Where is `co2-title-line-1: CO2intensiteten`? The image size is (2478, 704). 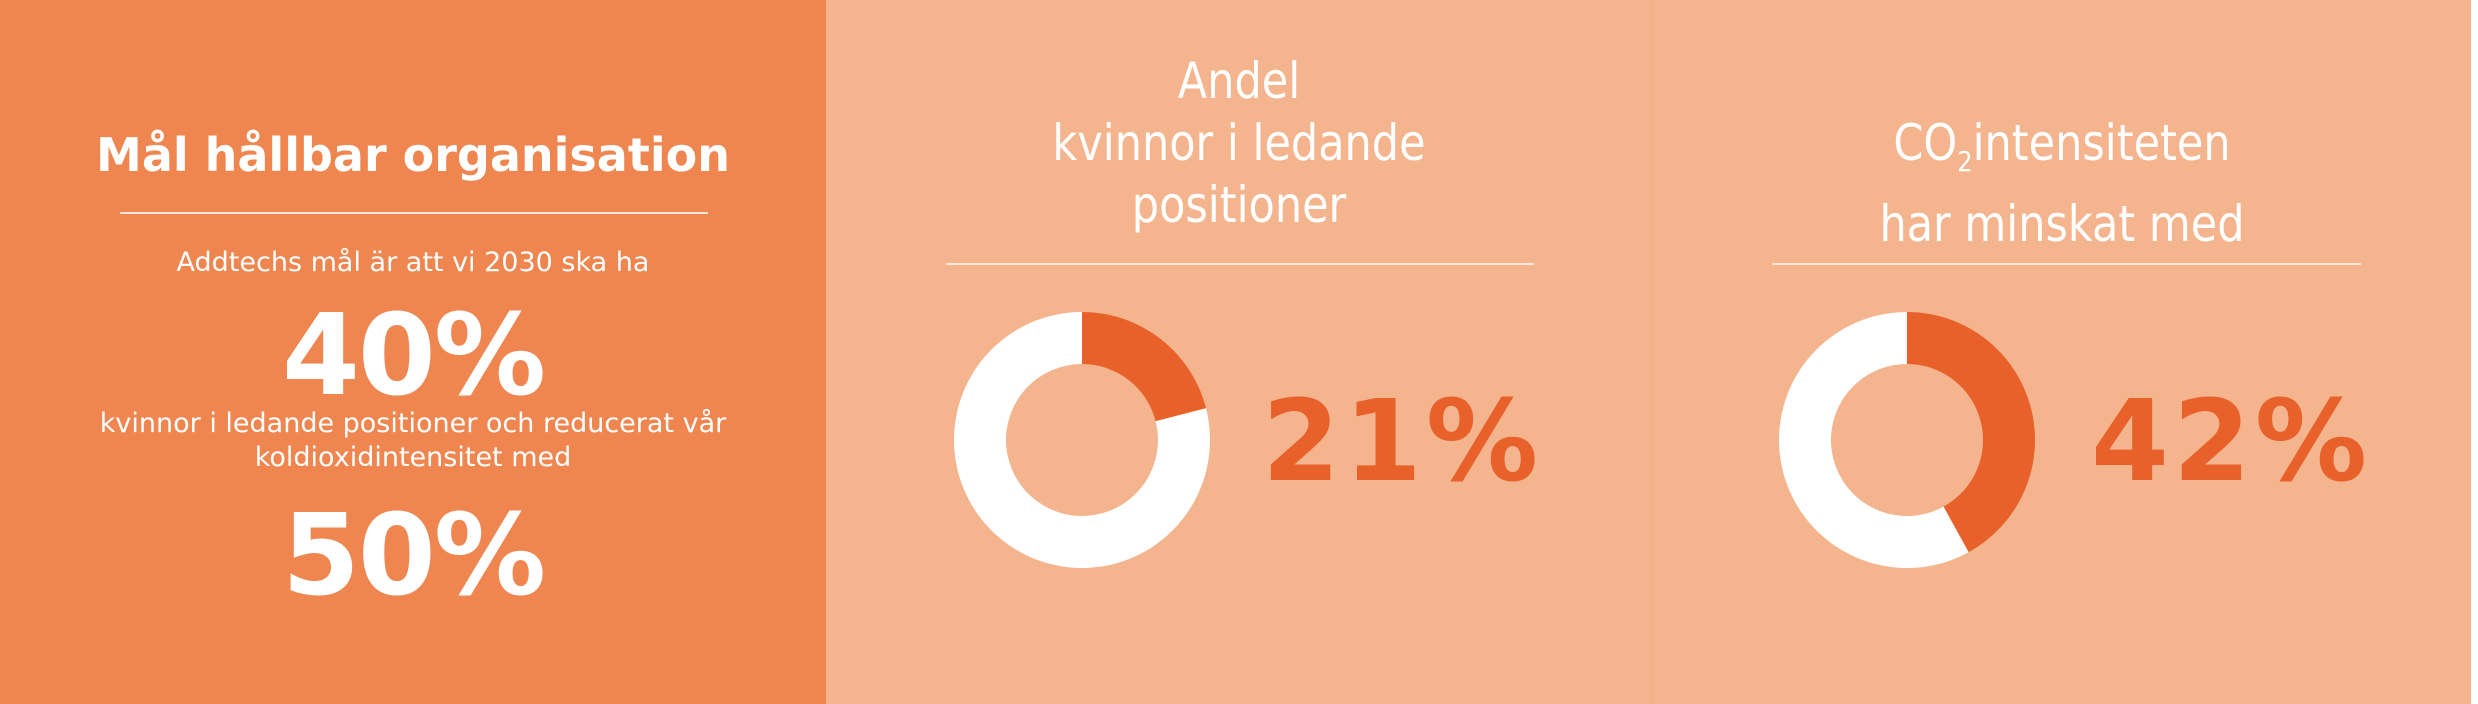
co2-title-line-1: CO2intensiteten is located at coordinates (2061, 152).